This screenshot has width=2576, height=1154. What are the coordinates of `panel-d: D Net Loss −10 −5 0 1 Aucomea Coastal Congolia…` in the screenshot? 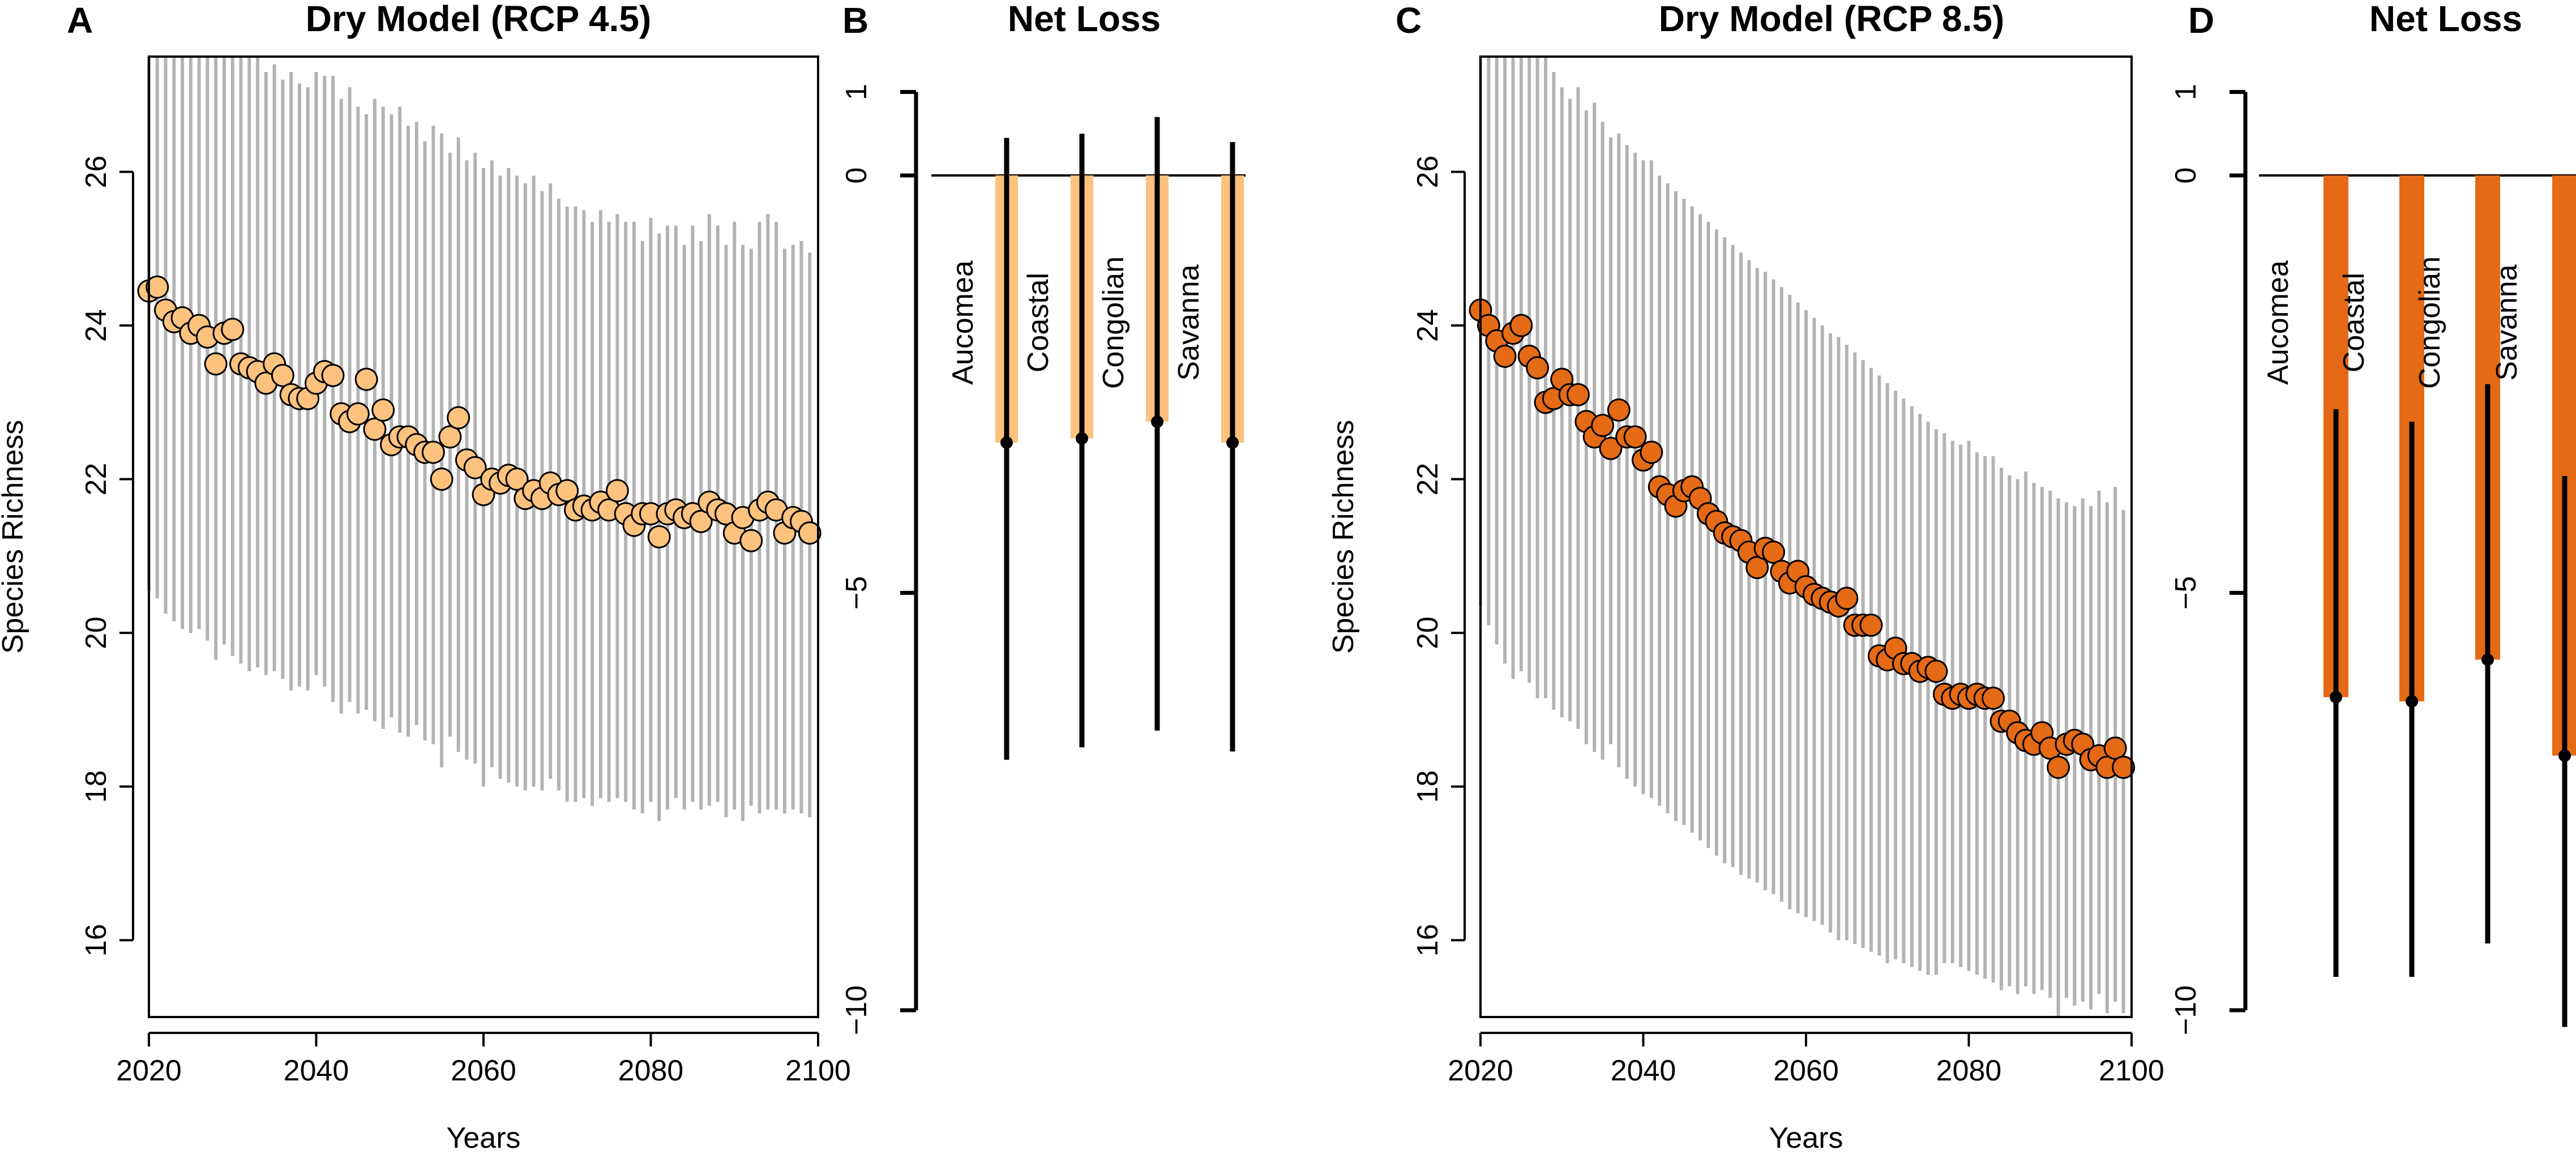 It's located at (2373, 517).